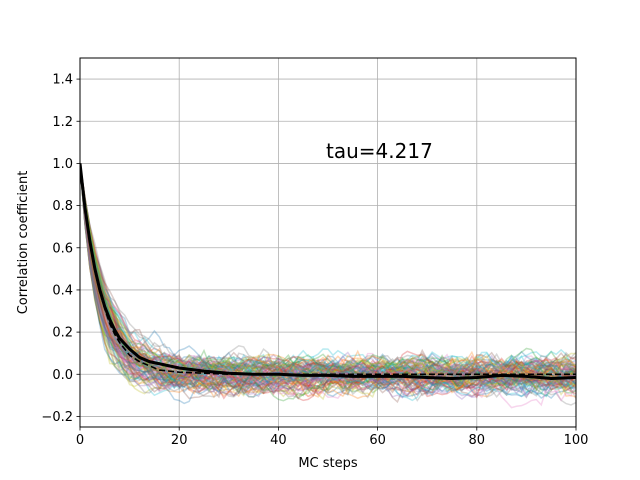 The image size is (640, 480). I want to click on tau-annotation: tau=4.217, so click(379, 151).